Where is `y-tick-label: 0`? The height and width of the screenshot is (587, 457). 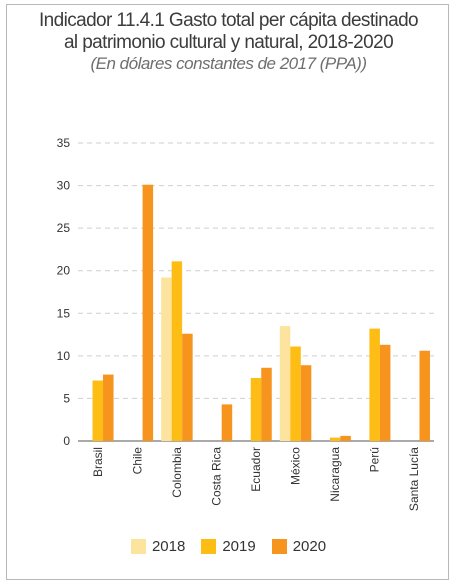
y-tick-label: 0 is located at coordinates (66, 441).